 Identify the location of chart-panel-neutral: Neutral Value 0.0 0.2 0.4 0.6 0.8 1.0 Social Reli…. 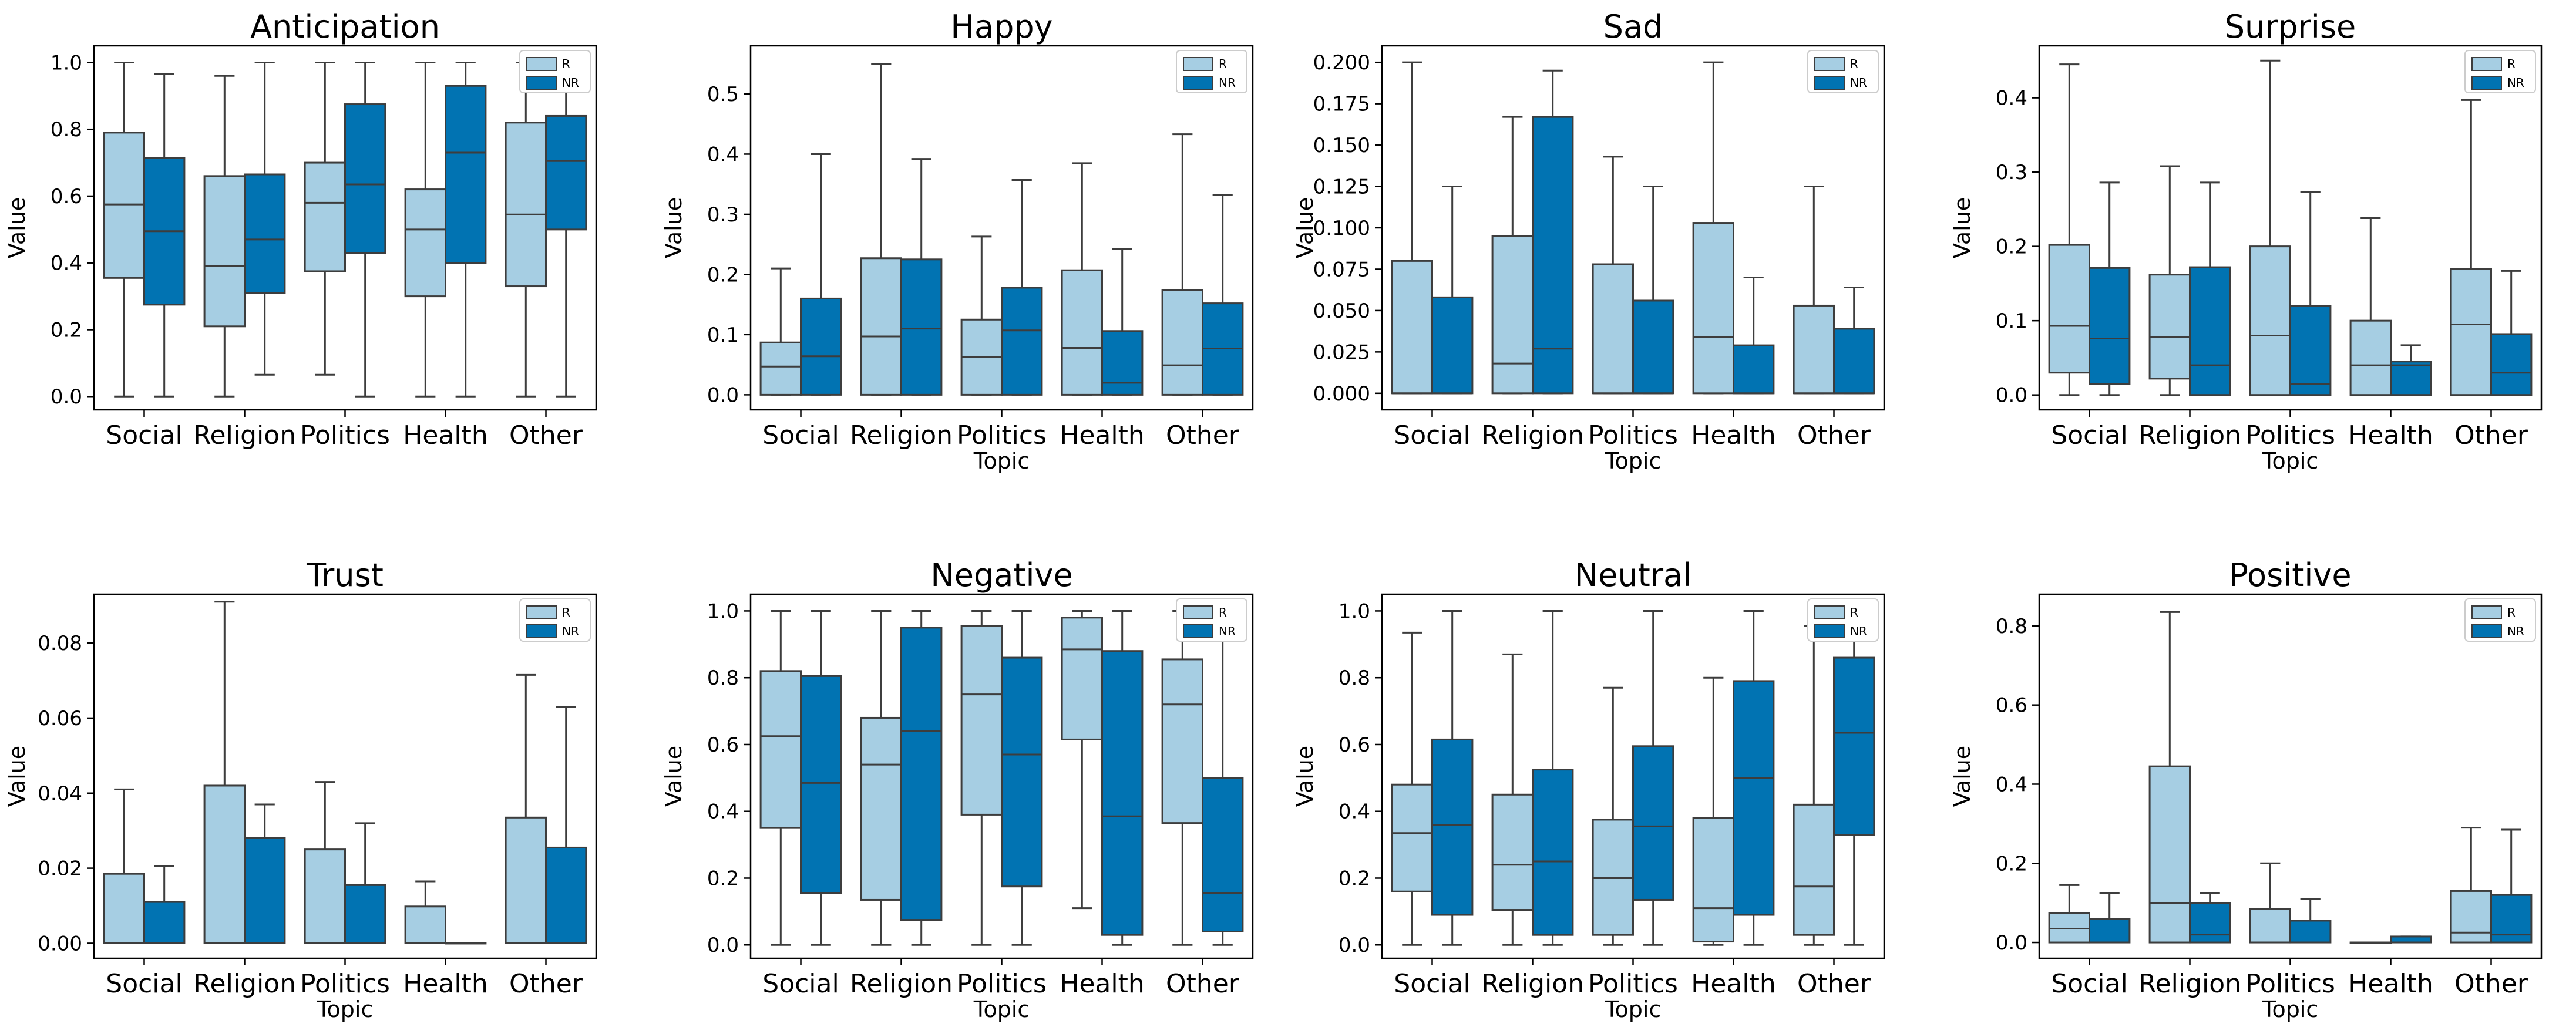
(1588, 789).